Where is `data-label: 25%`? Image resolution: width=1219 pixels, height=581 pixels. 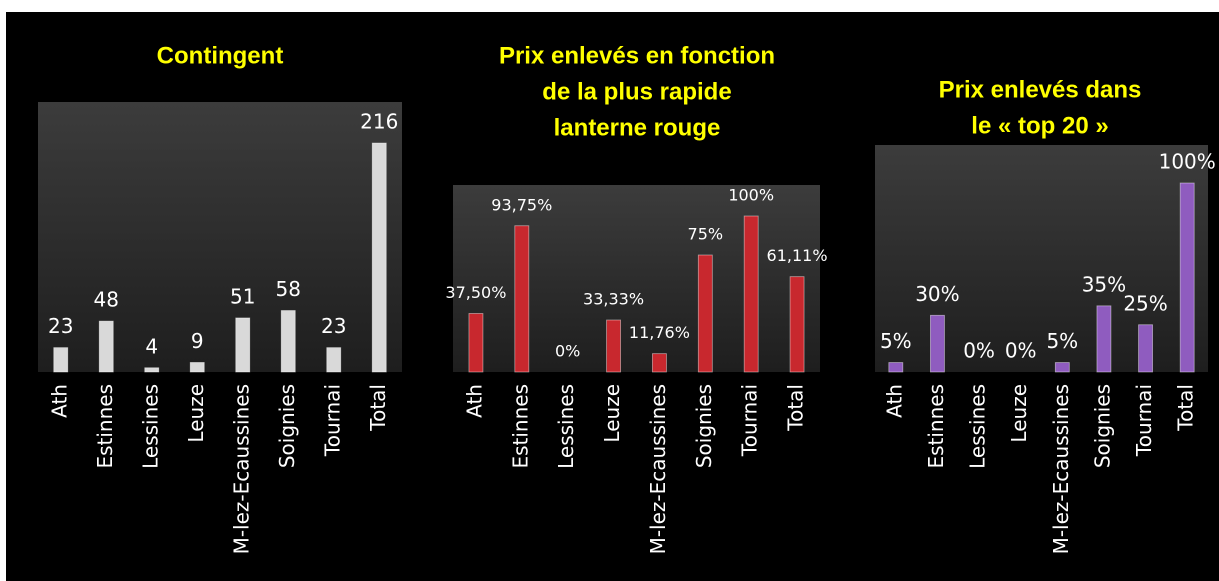 data-label: 25% is located at coordinates (1145, 303).